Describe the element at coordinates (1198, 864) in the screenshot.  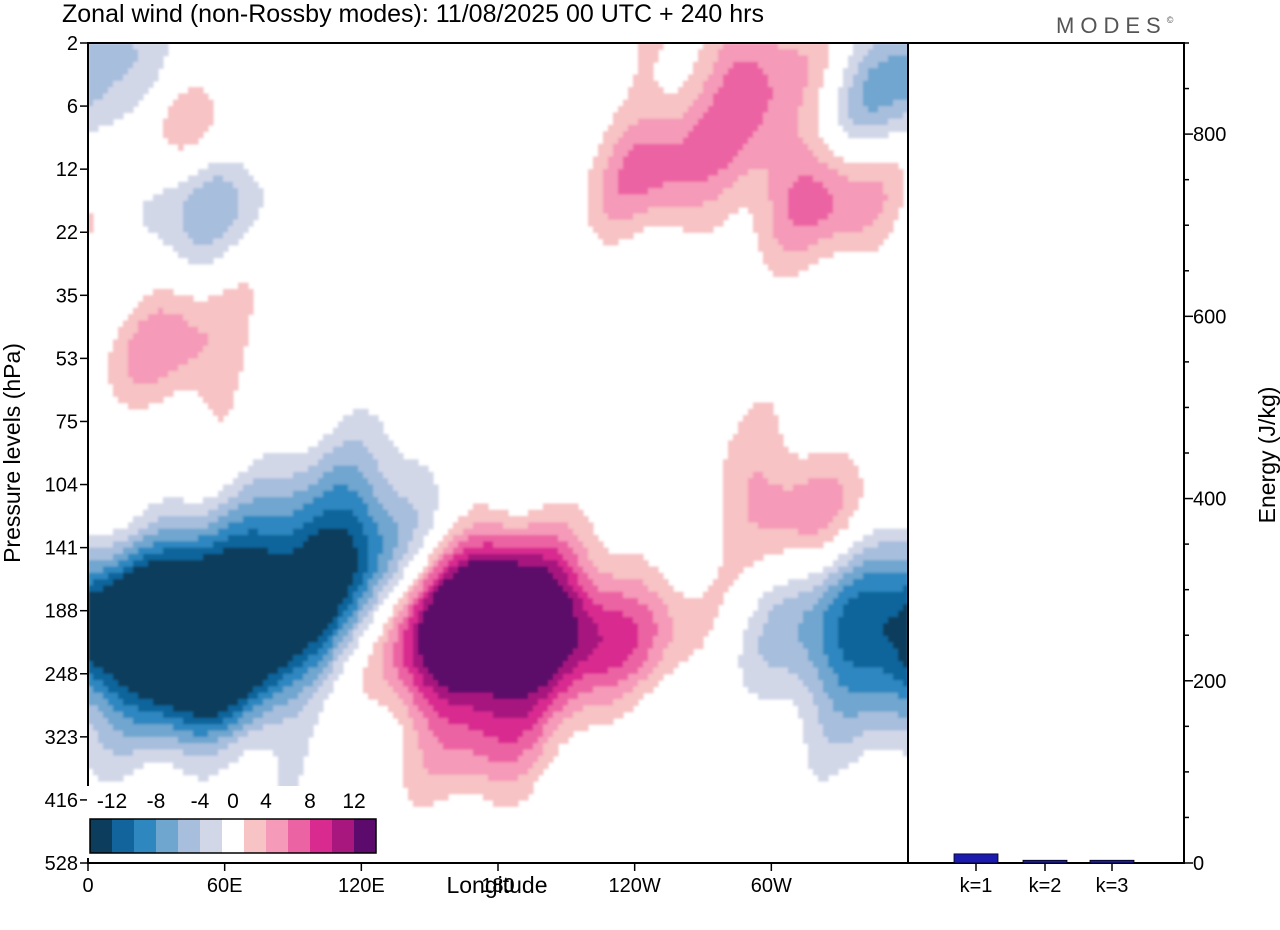
I see `energy-tick-label: 0` at that location.